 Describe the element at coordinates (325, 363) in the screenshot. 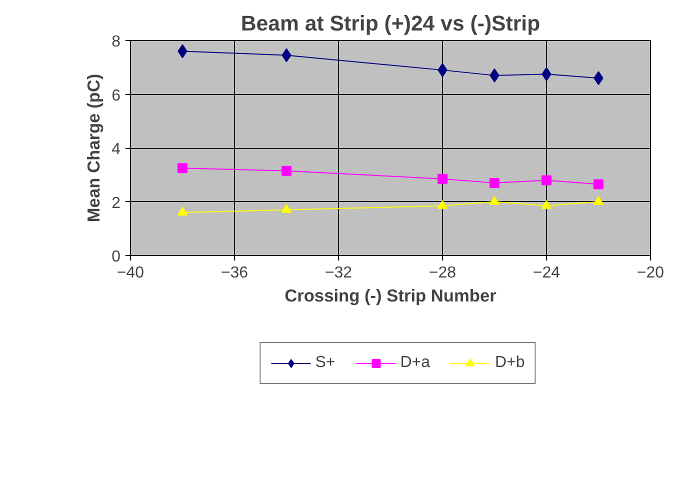

I see `legend-label: S+` at that location.